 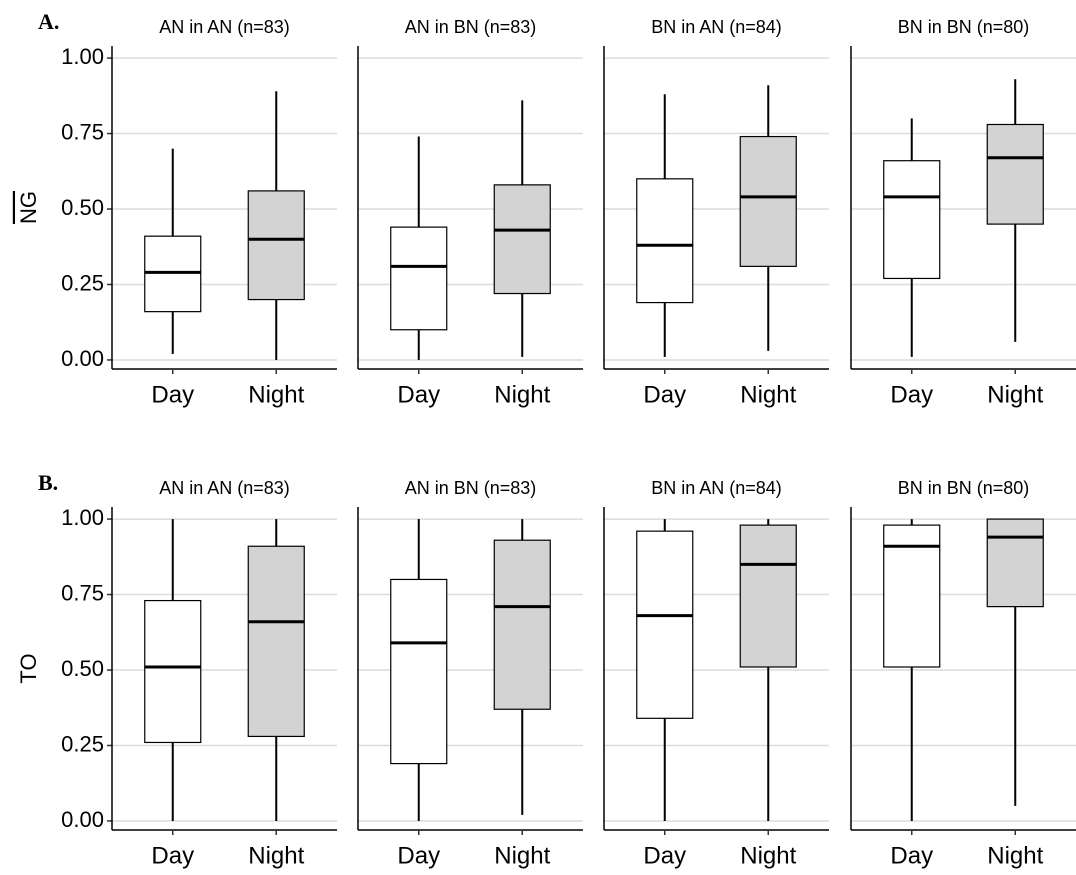 What do you see at coordinates (48, 482) in the screenshot?
I see `panel-label: B.` at bounding box center [48, 482].